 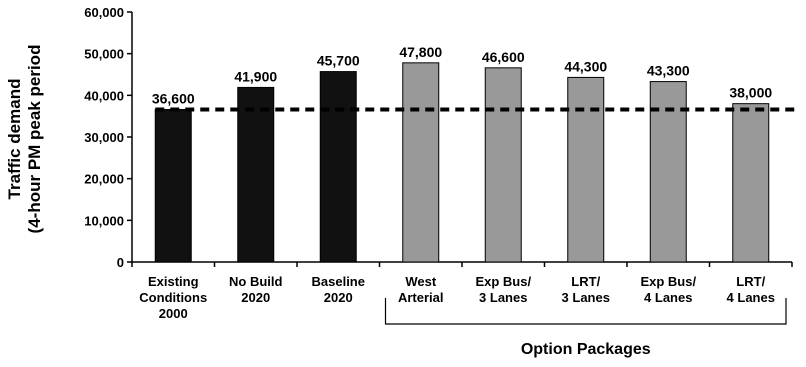 I want to click on category-label: Arterial, so click(x=421, y=297).